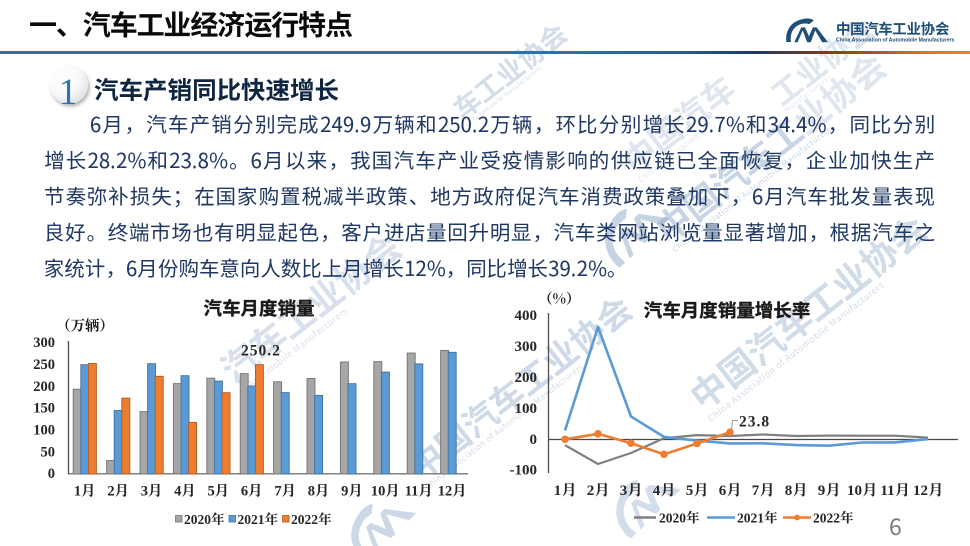  What do you see at coordinates (44, 365) in the screenshot?
I see `svg-text: 250` at bounding box center [44, 365].